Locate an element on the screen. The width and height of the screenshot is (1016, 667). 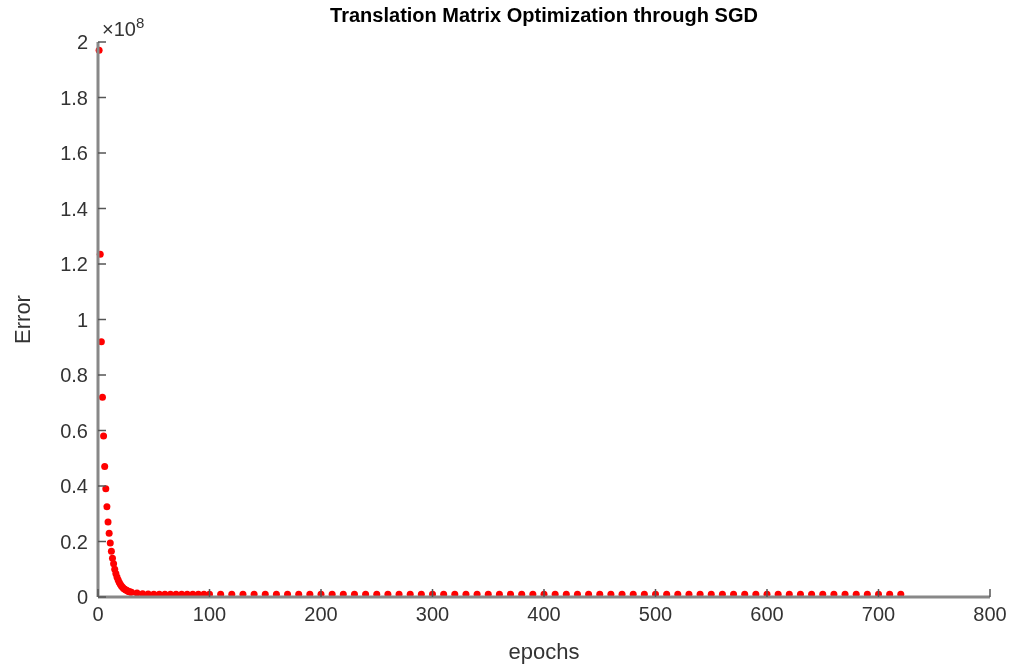
x-tick-label: 600 is located at coordinates (767, 614).